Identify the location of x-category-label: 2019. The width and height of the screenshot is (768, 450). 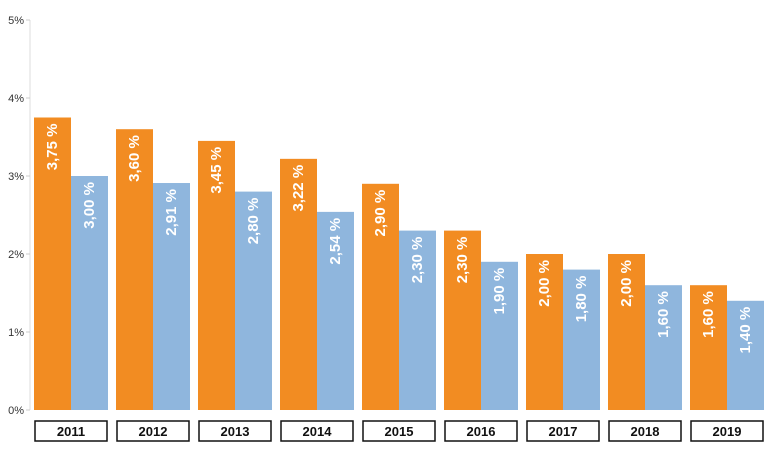
(727, 431).